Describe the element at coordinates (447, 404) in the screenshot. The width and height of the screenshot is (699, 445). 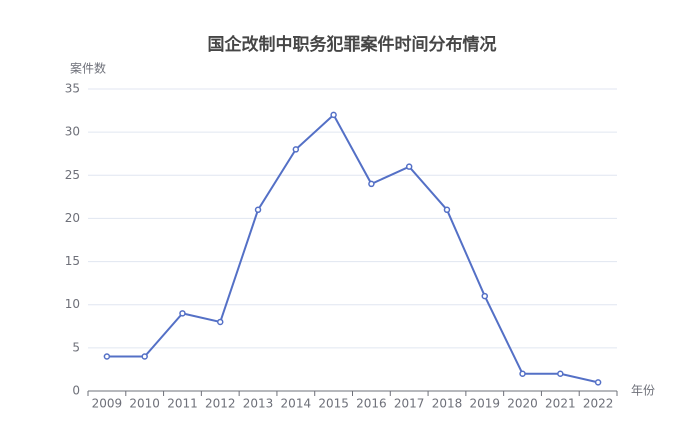
I see `x-tick-label: 2018` at that location.